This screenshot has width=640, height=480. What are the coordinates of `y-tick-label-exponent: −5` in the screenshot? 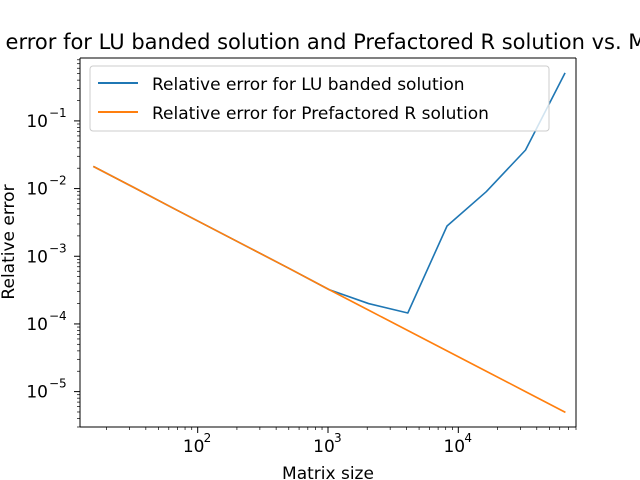 It's located at (58, 384).